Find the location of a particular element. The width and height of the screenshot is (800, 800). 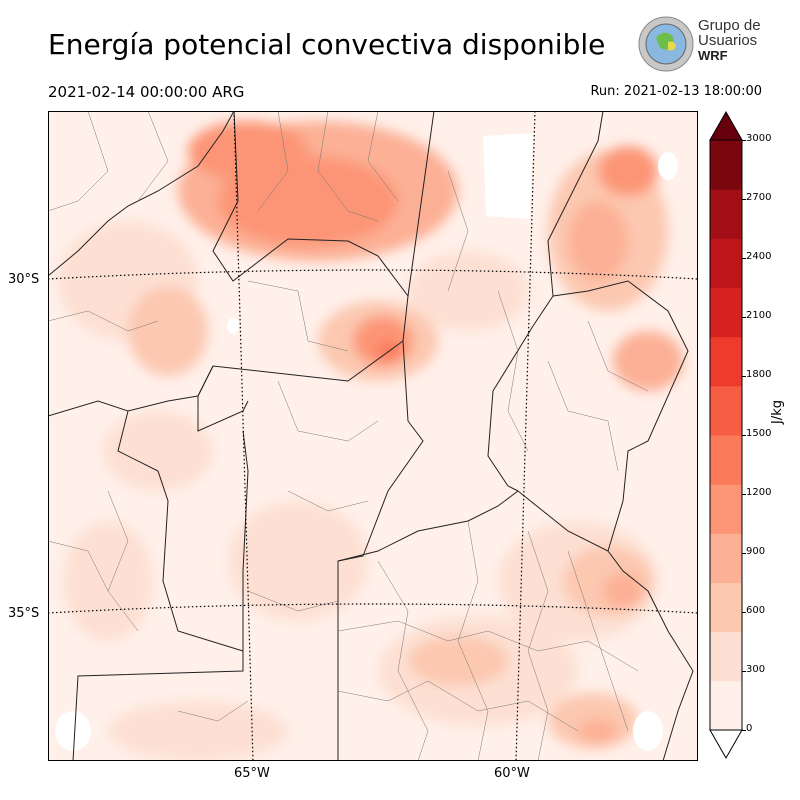

valid-time: 2021-02-14 00:00:00 ARG is located at coordinates (146, 92).